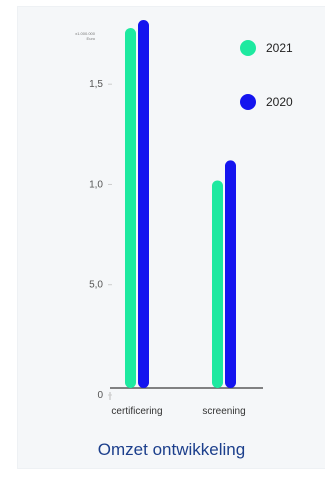 This screenshot has height=478, width=325. Describe the element at coordinates (248, 102) in the screenshot. I see `legend-swatch-2020` at that location.